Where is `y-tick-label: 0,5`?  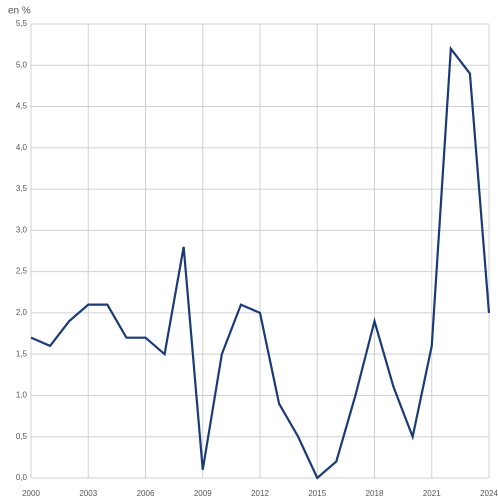
y-tick-label: 0,5 is located at coordinates (22, 436).